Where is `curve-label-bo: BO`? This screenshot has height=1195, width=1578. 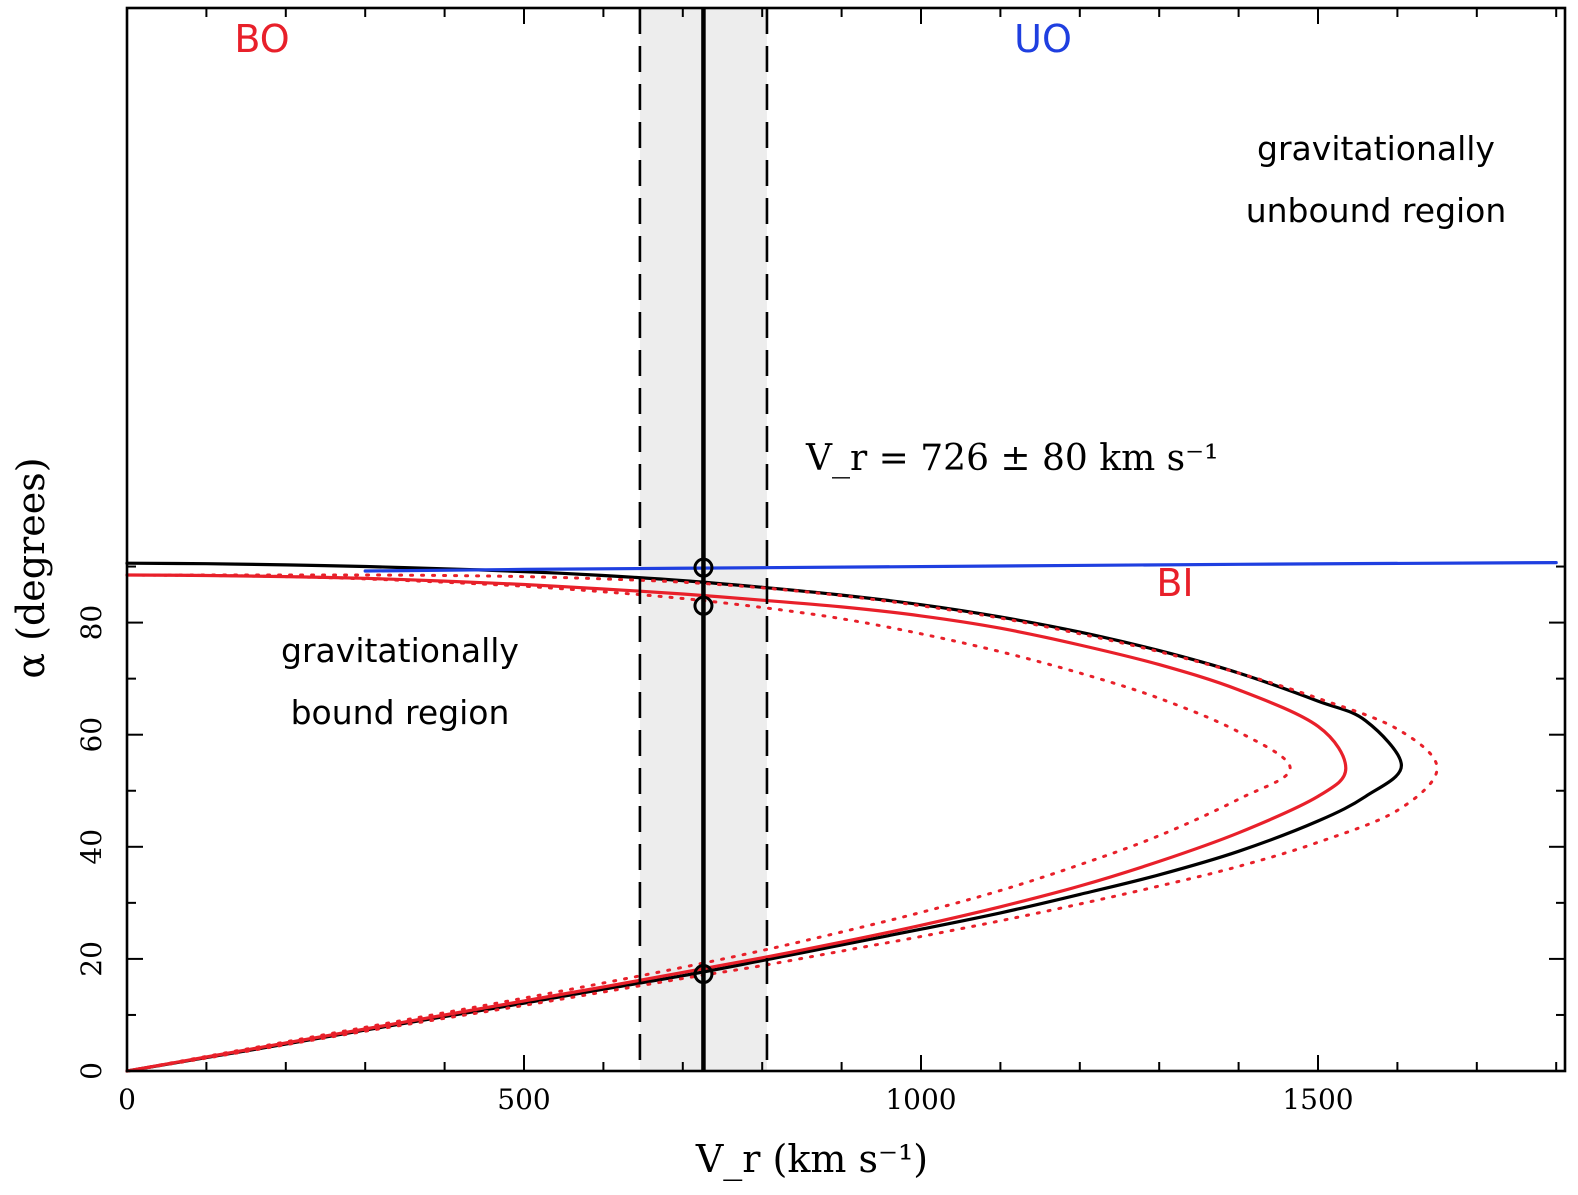 curve-label-bo: BO is located at coordinates (261, 39).